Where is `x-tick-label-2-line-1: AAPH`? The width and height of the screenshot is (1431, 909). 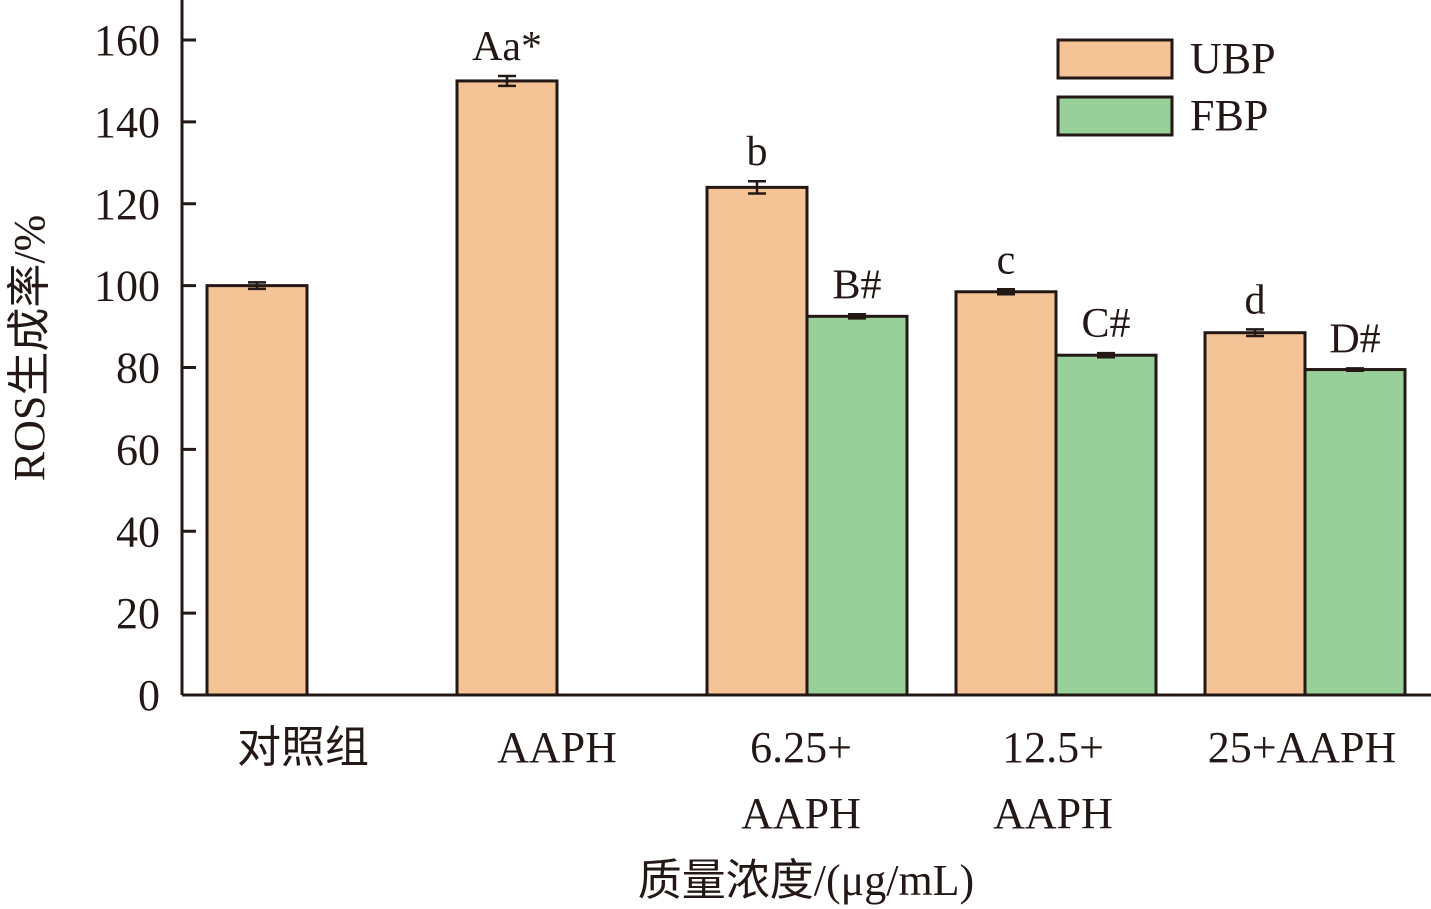
x-tick-label-2-line-1: AAPH is located at coordinates (801, 813).